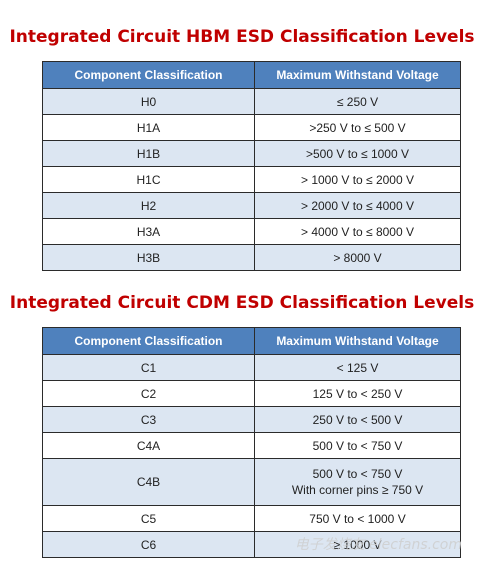 Image resolution: width=484 pixels, height=568 pixels. What do you see at coordinates (357, 445) in the screenshot?
I see `voltage-cell: 500 V to < 750 V` at bounding box center [357, 445].